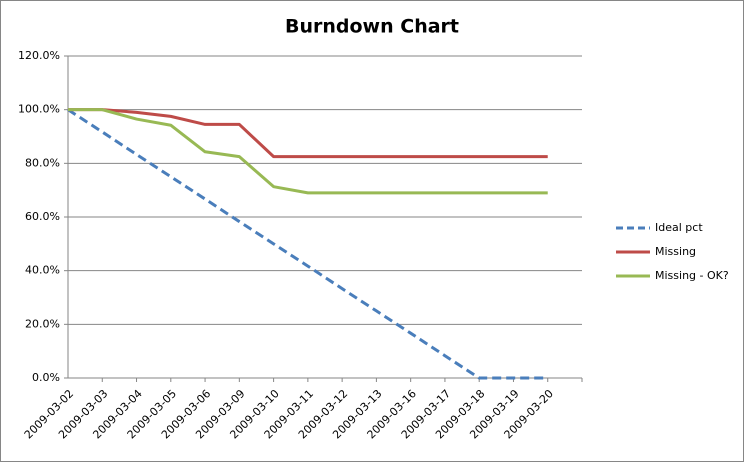  What do you see at coordinates (42, 270) in the screenshot?
I see `y-tick-label: 40.0%` at bounding box center [42, 270].